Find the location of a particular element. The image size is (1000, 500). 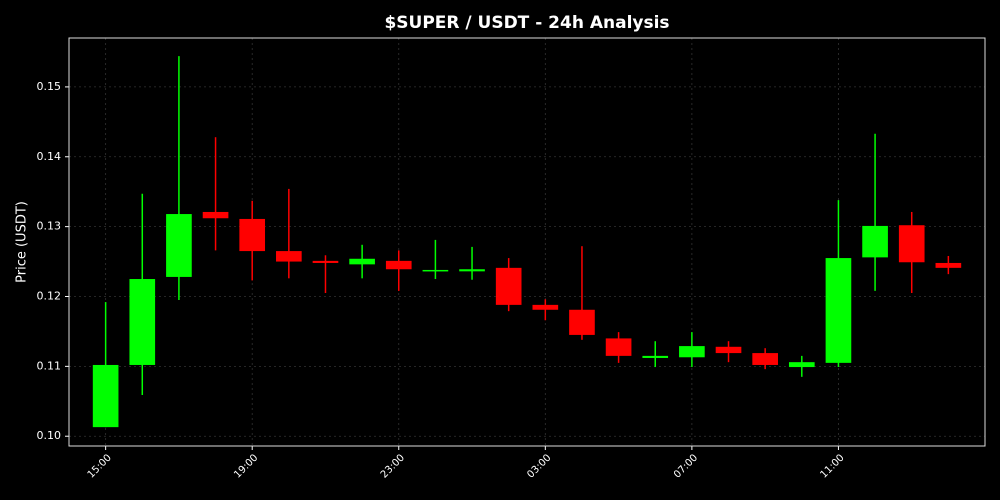

chart-title: $SUPER / USDT - 24h Analysis is located at coordinates (526, 23).